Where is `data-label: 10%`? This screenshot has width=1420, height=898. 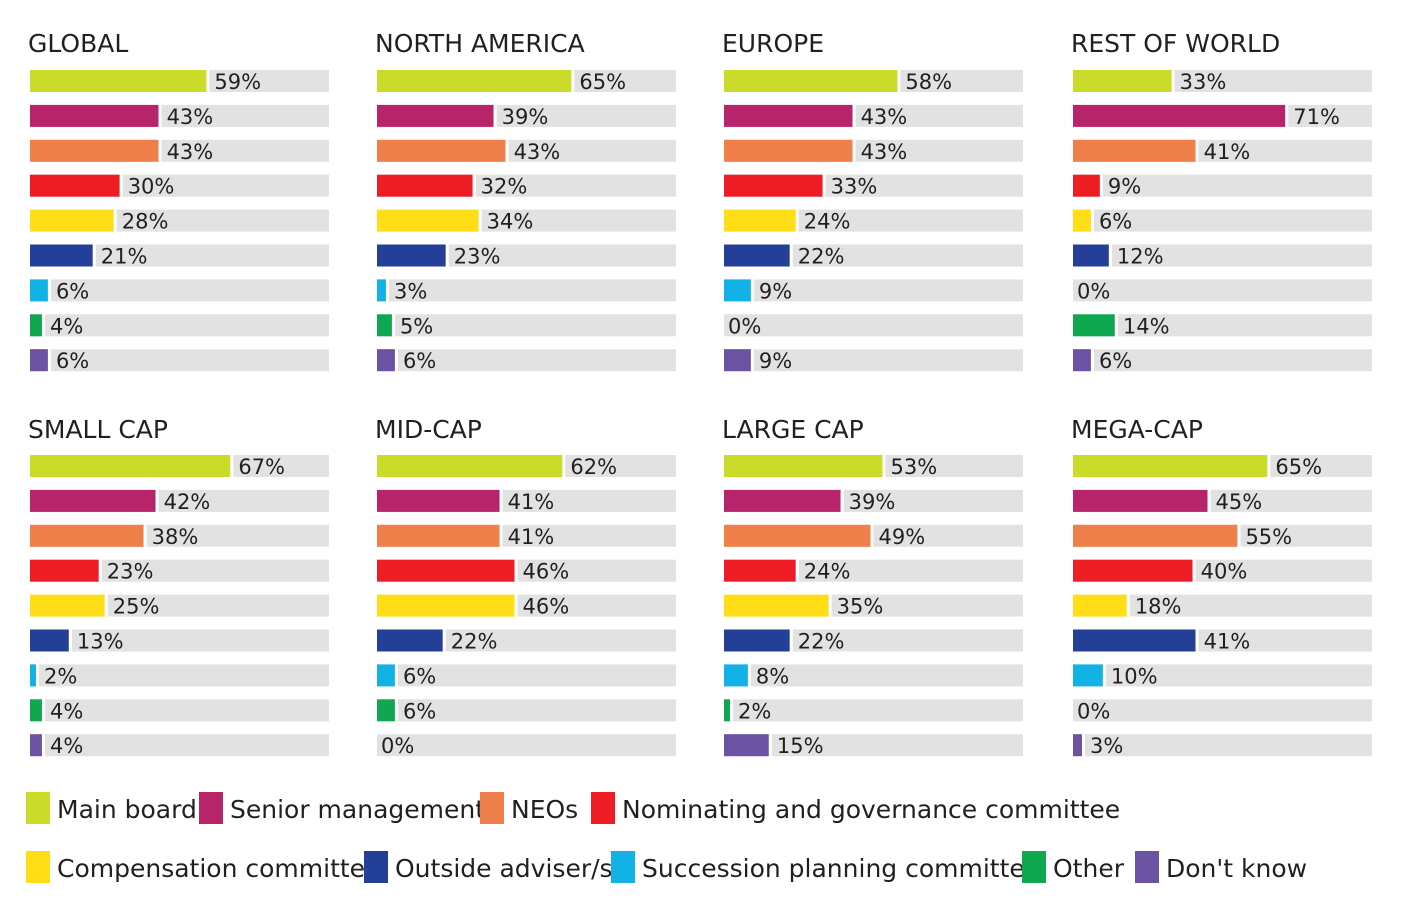 data-label: 10% is located at coordinates (1134, 676).